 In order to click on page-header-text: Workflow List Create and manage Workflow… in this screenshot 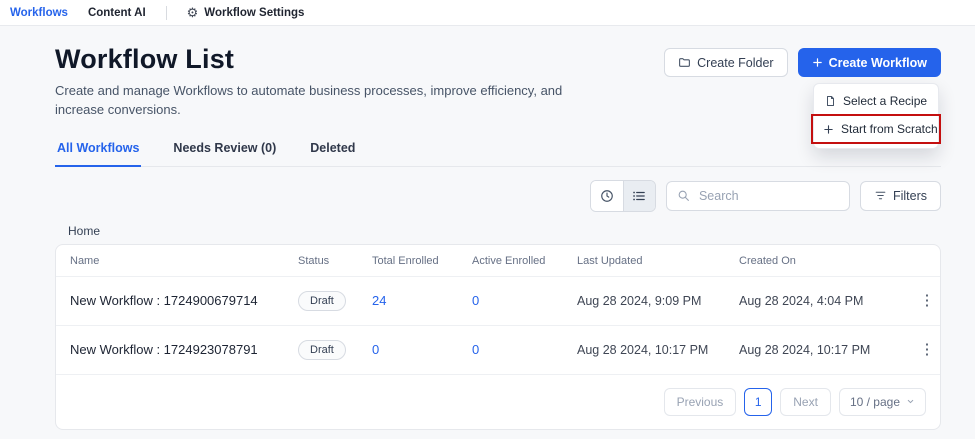, I will do `click(327, 79)`.